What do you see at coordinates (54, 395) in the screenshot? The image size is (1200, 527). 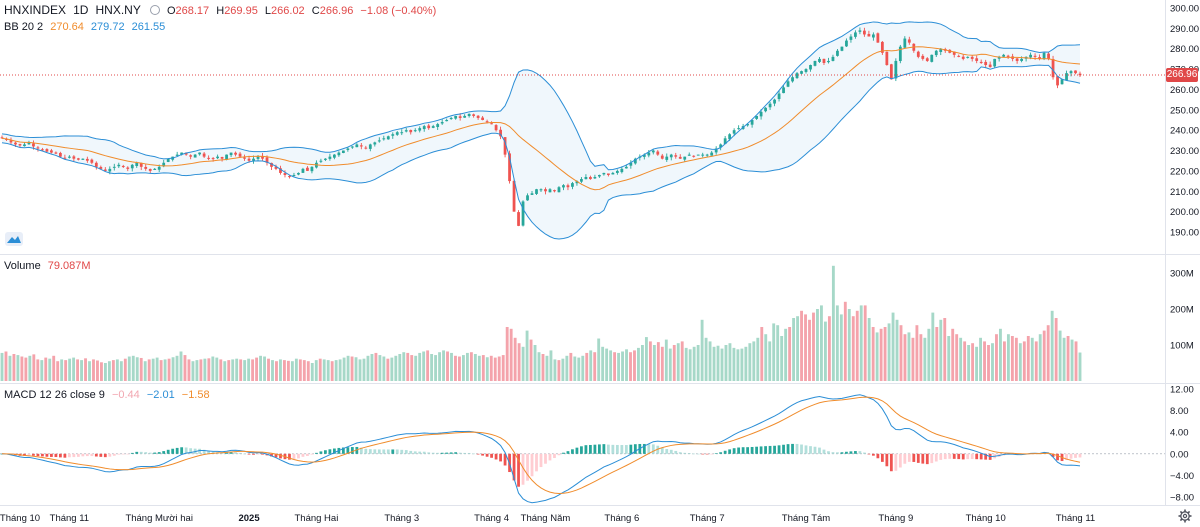 I see `macd-name: MACD 12 26 close 9` at bounding box center [54, 395].